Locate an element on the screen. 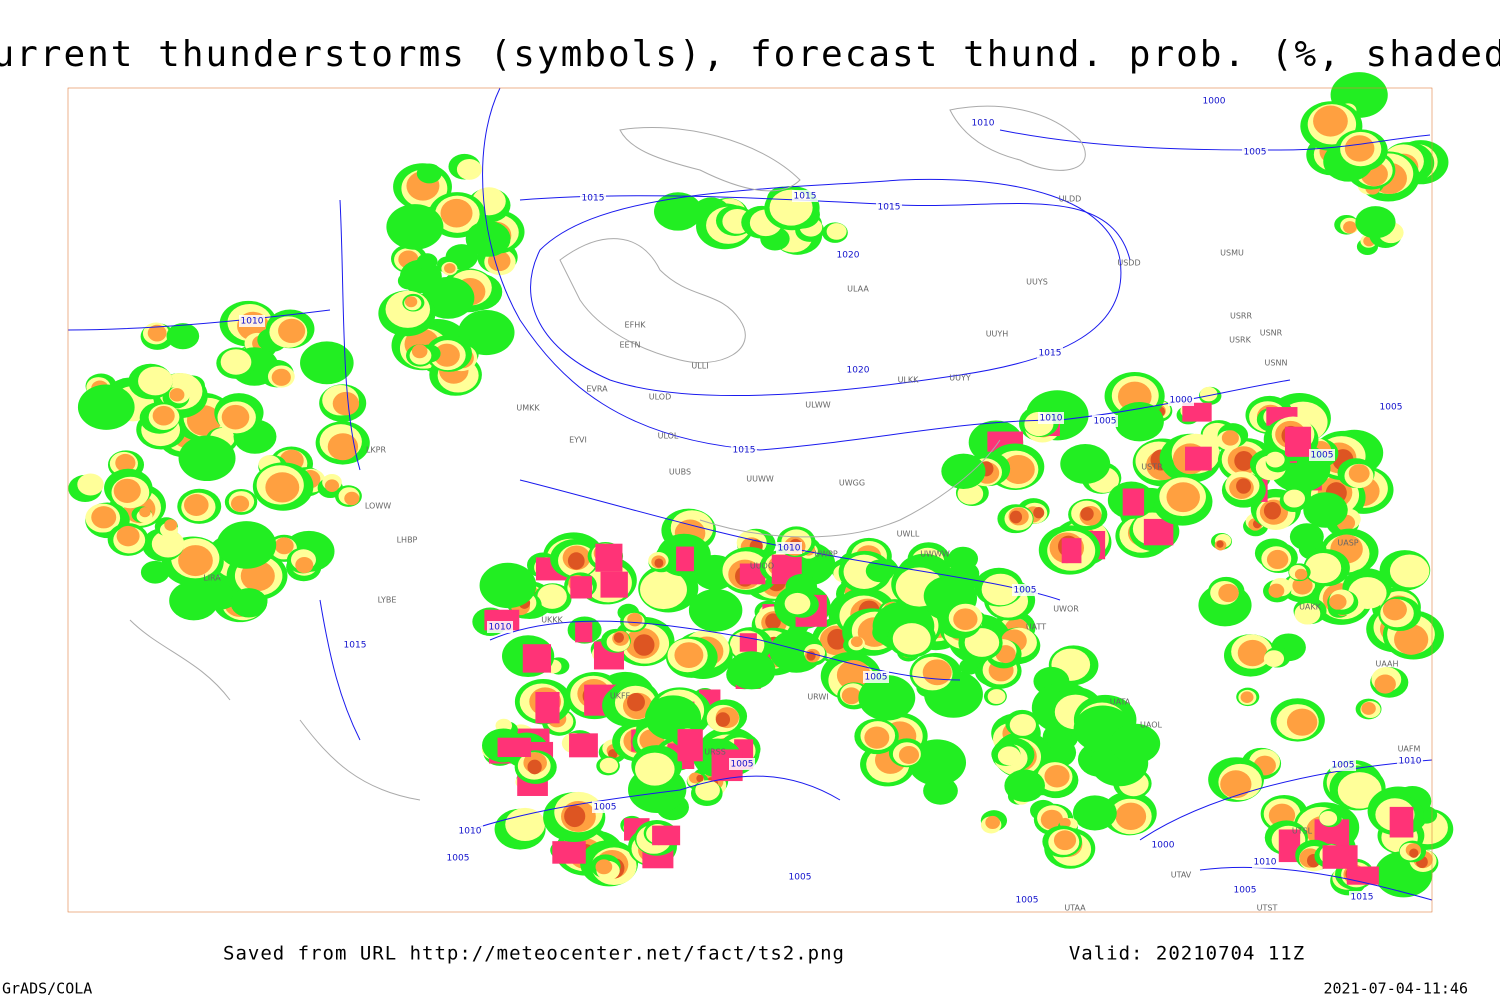  station-label: UWPP is located at coordinates (826, 554).